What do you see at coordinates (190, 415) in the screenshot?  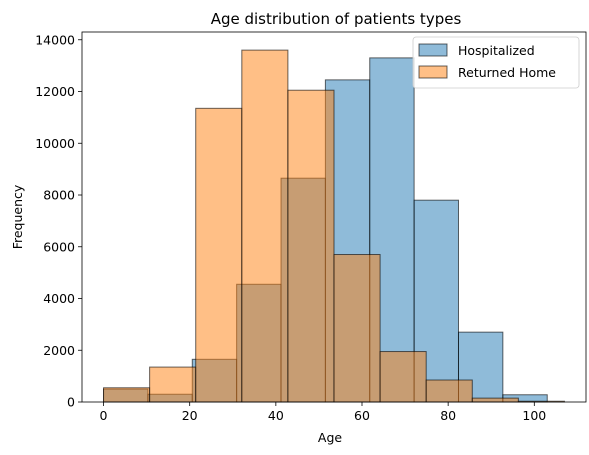 I see `x-tick-label-20: 20` at bounding box center [190, 415].